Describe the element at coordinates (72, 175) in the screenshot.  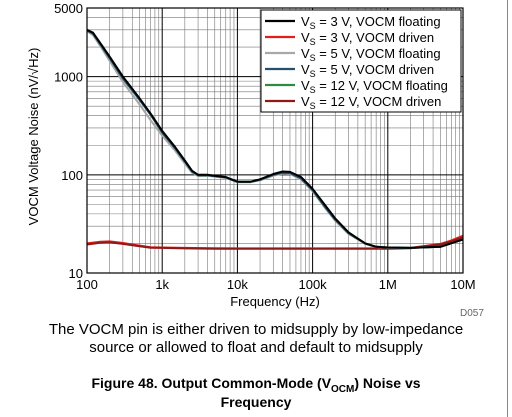
I see `y-tick-label: 100` at that location.